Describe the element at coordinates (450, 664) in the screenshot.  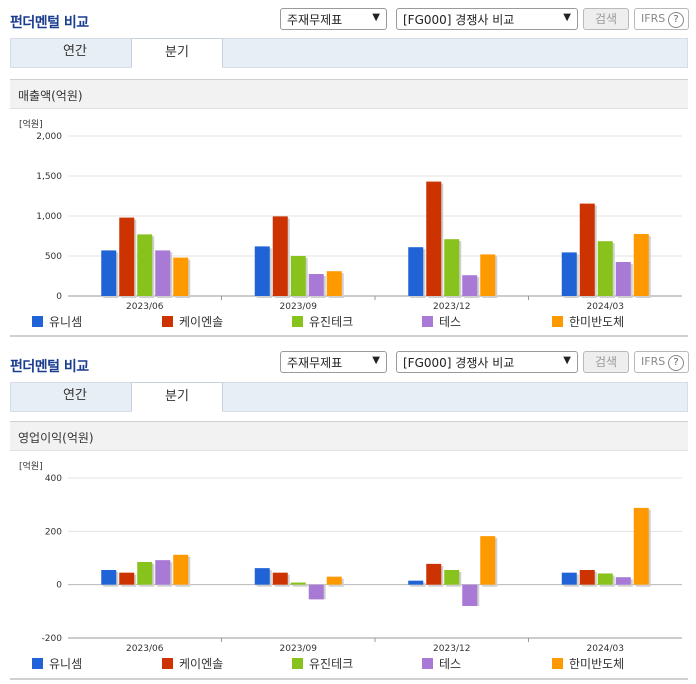
I see `legend-label: 테스` at that location.